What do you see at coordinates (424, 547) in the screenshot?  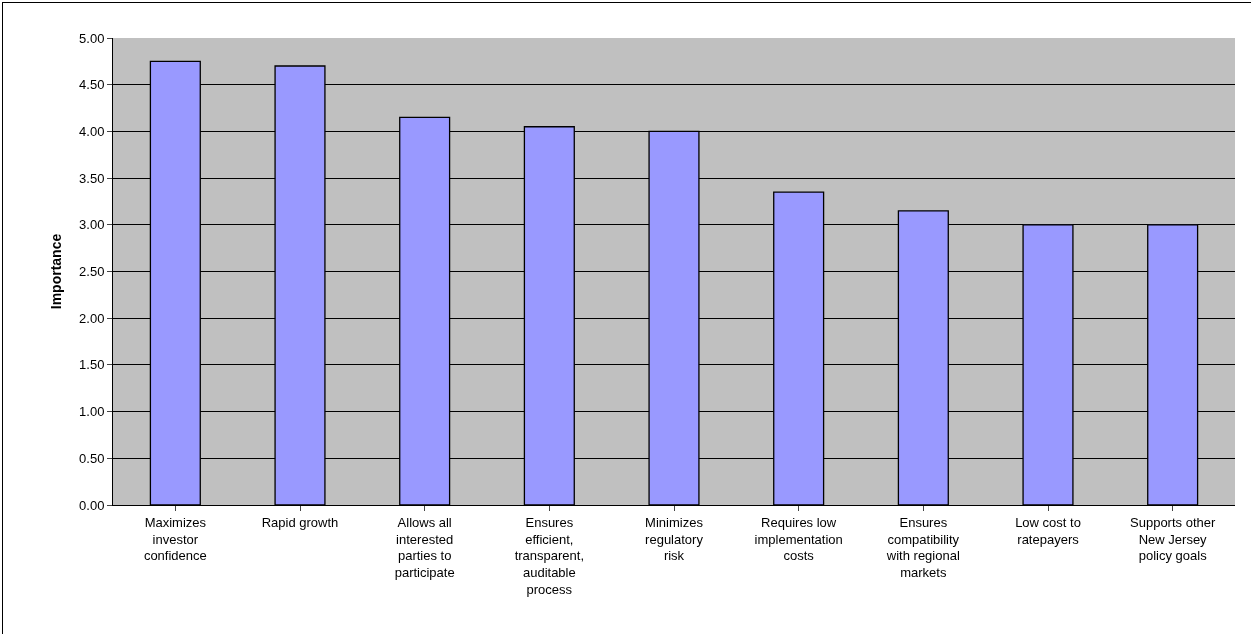 I see `x-tick-label: Allows all interested parties to participate` at bounding box center [424, 547].